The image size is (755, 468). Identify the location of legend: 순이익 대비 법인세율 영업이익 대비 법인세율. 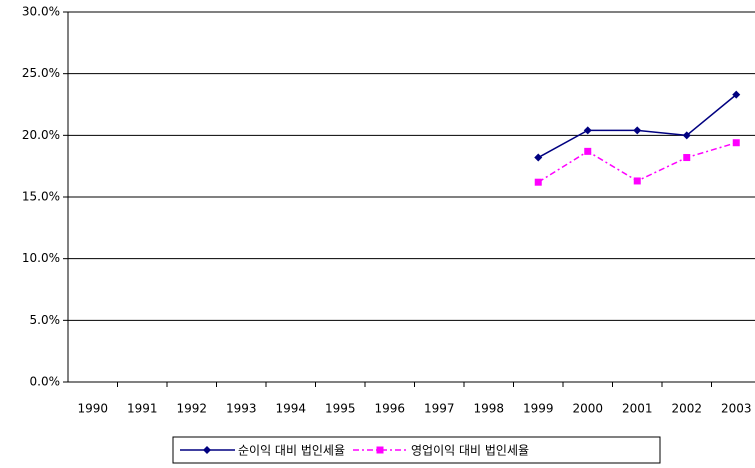
(416, 450).